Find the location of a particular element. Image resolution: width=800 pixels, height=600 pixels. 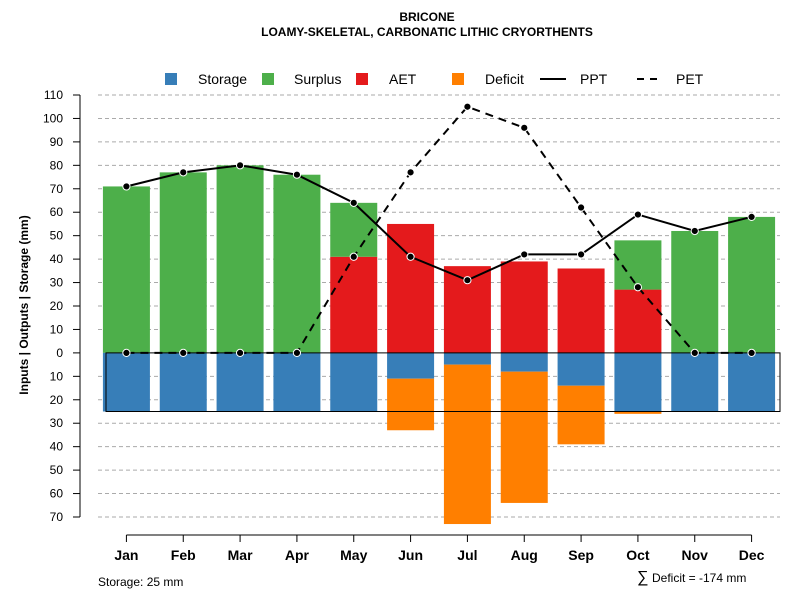

legend-label: PPT is located at coordinates (594, 79).